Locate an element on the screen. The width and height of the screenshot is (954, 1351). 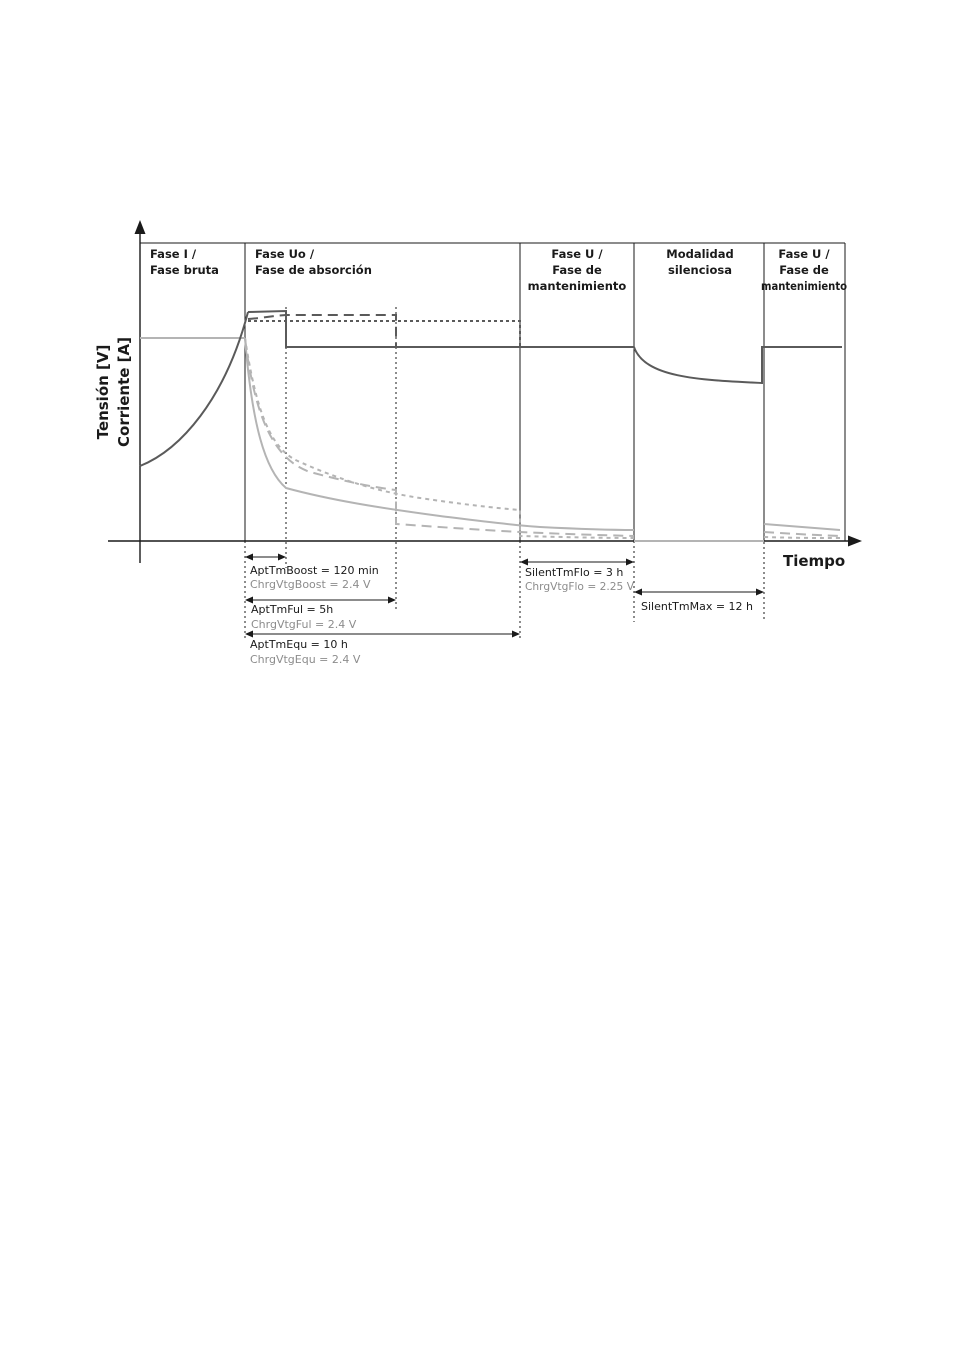
phase-bulk-line-2: Fase bruta is located at coordinates (184, 270).